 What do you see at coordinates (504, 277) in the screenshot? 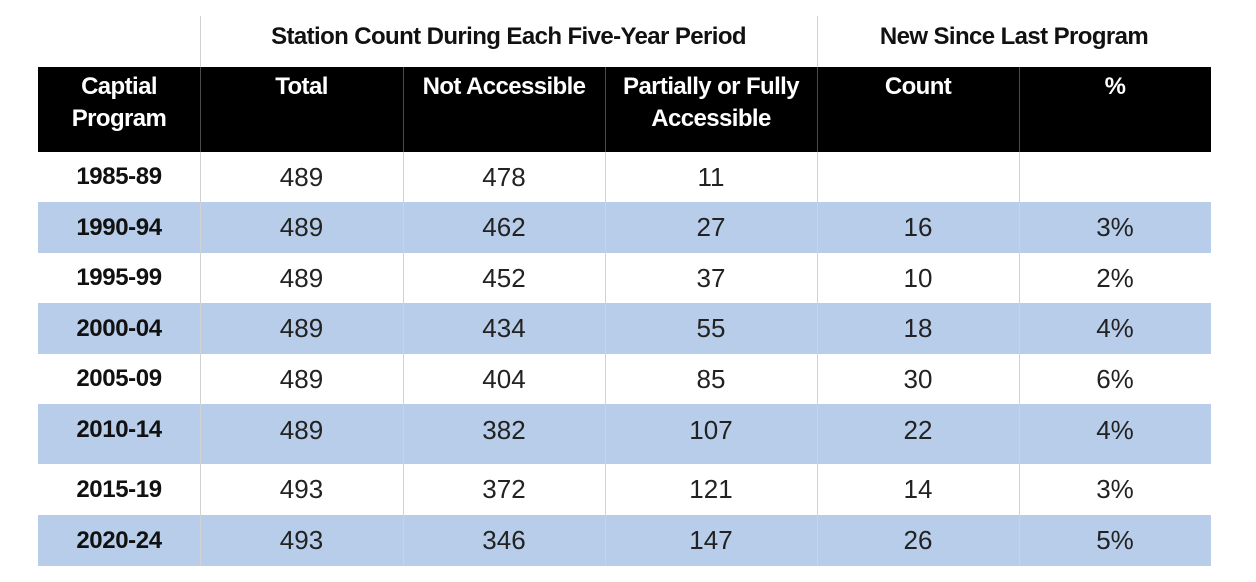
I see `table-cell: 452` at bounding box center [504, 277].